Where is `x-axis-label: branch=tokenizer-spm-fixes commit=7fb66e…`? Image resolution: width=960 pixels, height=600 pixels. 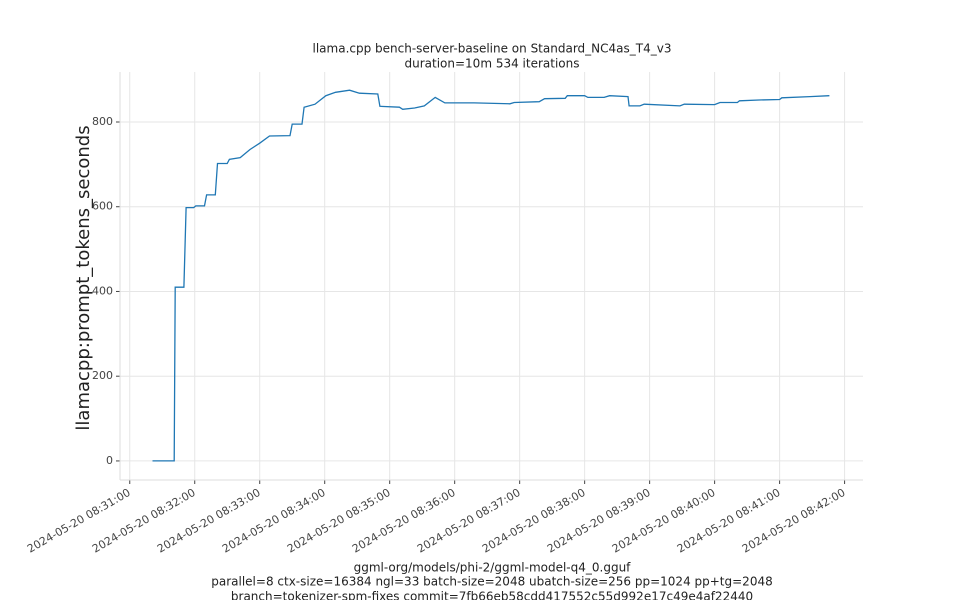
x-axis-label: branch=tokenizer-spm-fixes commit=7fb66e… is located at coordinates (492, 595).